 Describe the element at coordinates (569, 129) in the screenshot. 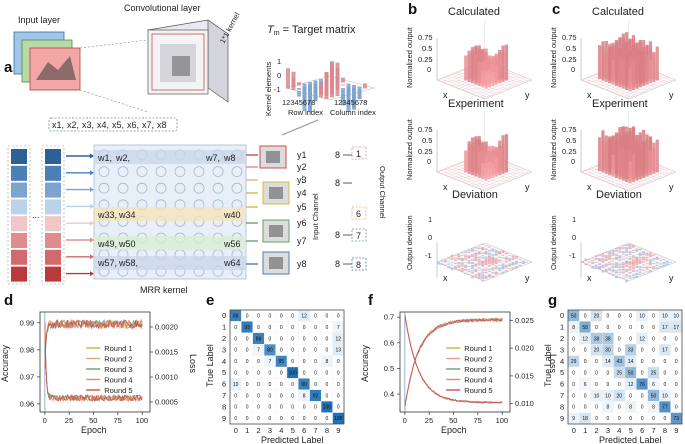

I see `svg-text: 0.75` at that location.